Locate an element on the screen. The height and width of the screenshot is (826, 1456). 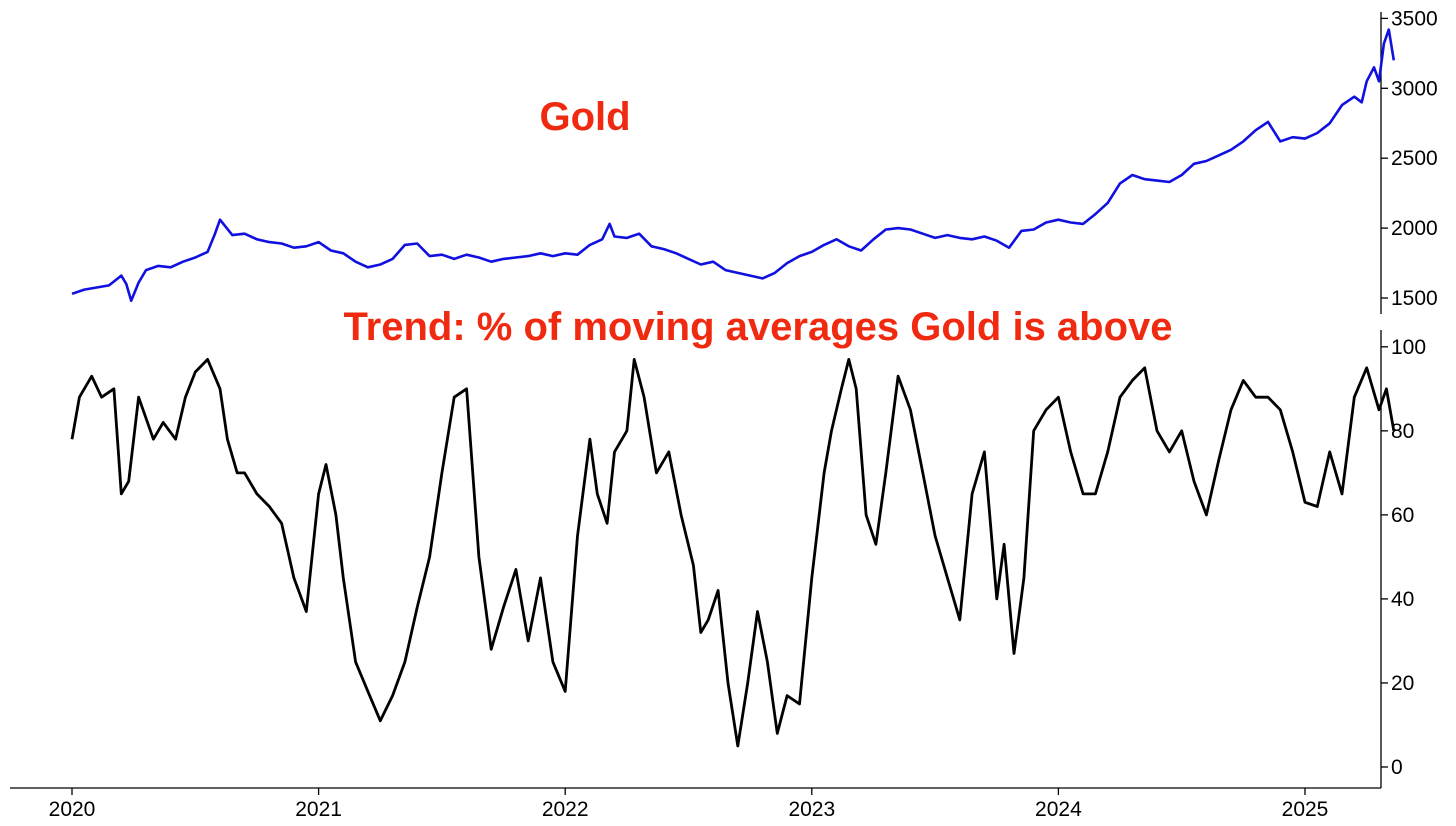
gold-price-title: Gold is located at coordinates (584, 117).